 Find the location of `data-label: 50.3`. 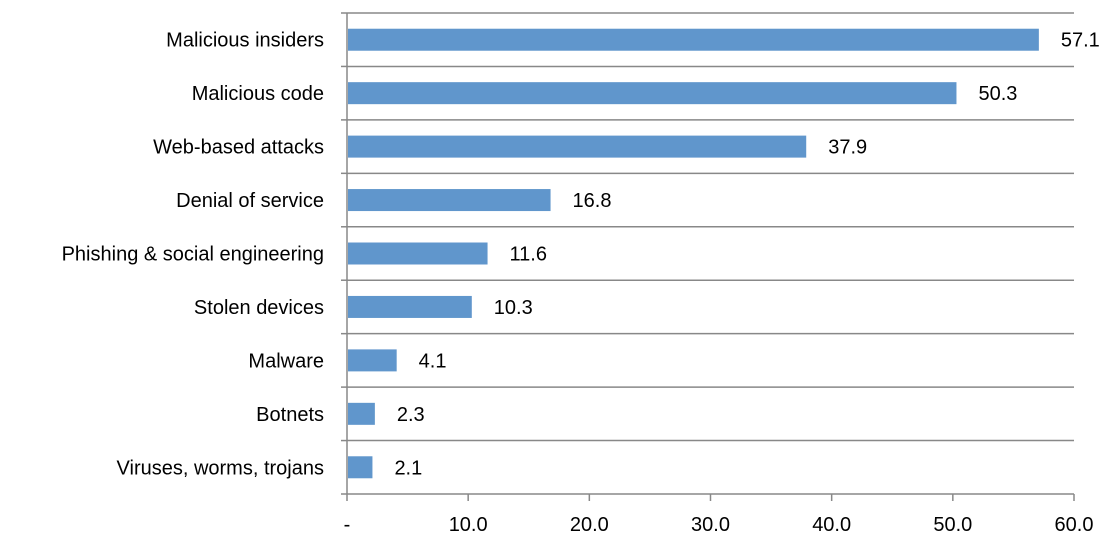

data-label: 50.3 is located at coordinates (997, 94).